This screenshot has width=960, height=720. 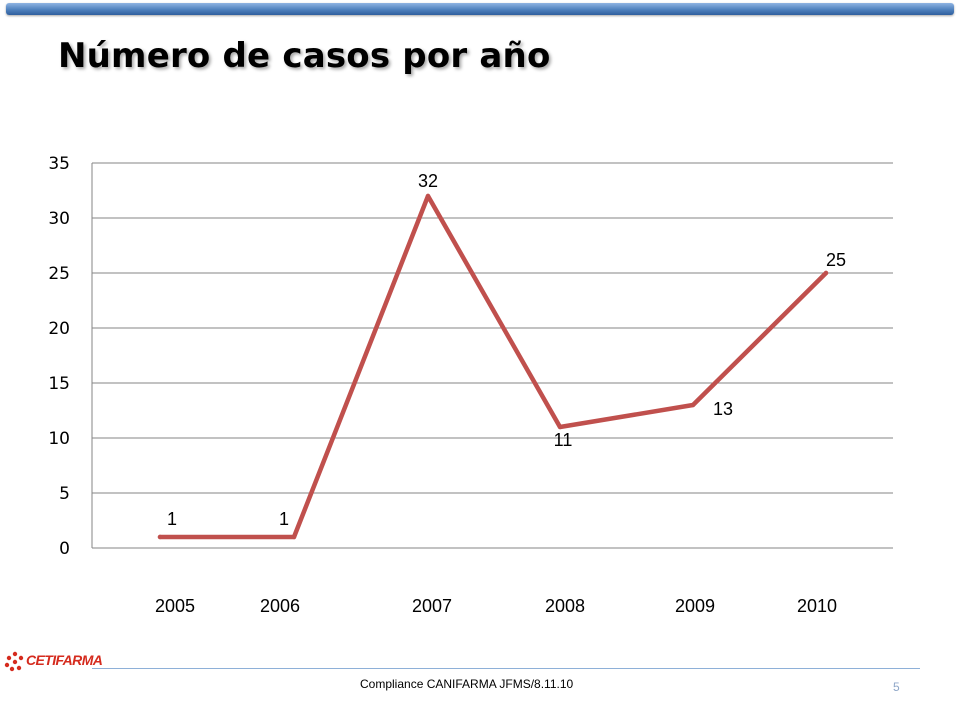 What do you see at coordinates (59, 274) in the screenshot?
I see `y-tick-label: 25` at bounding box center [59, 274].